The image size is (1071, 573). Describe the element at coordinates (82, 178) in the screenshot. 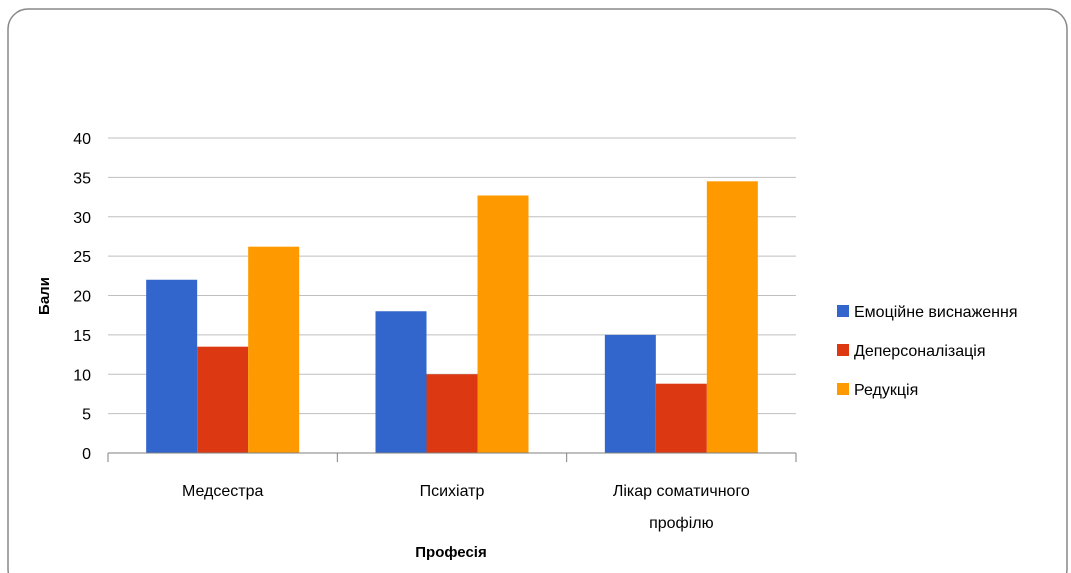

I see `y-tick-label: 35` at that location.